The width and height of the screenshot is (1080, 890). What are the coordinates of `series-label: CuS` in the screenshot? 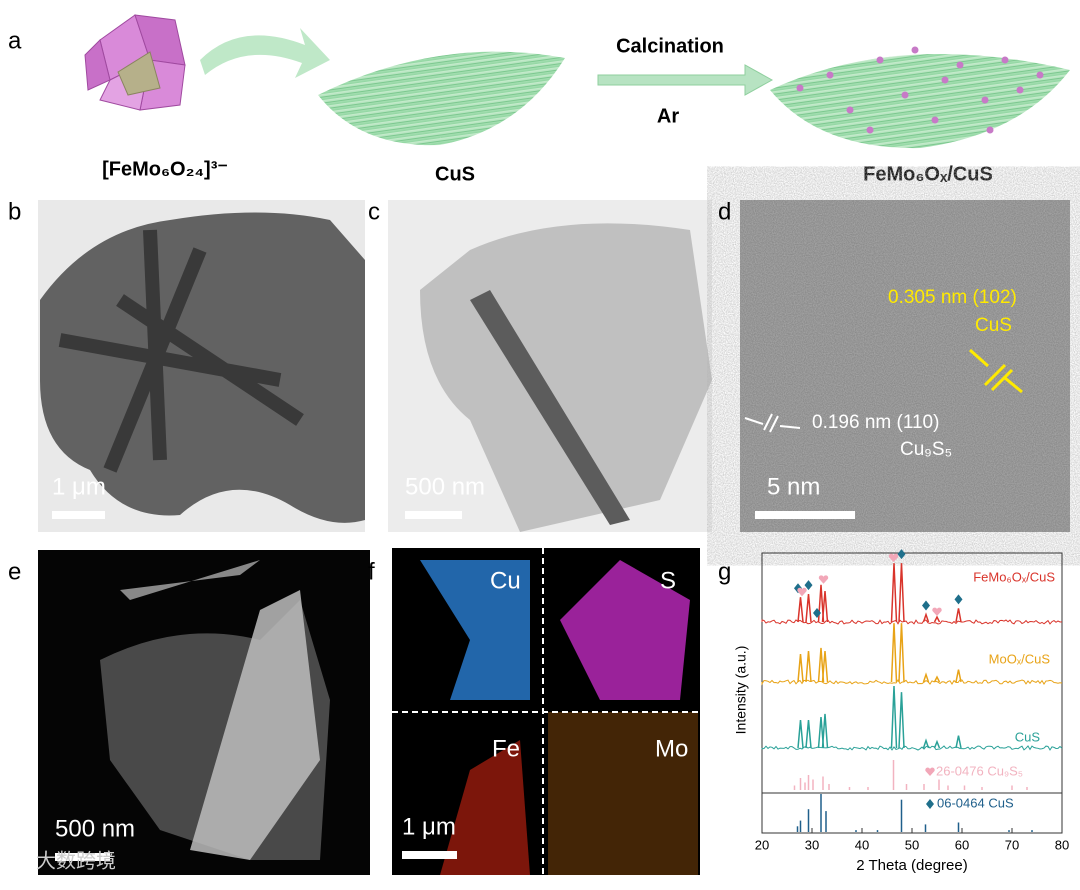 It's located at (1028, 736).